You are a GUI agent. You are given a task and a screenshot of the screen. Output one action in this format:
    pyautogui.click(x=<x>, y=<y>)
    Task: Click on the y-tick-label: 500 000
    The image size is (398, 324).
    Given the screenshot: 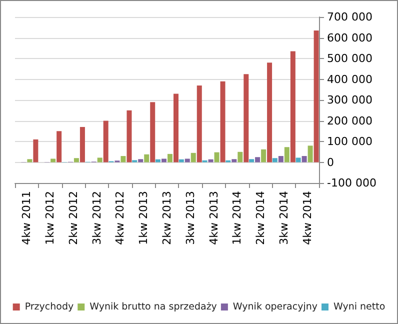 What is the action you would take?
    pyautogui.click(x=349, y=58)
    